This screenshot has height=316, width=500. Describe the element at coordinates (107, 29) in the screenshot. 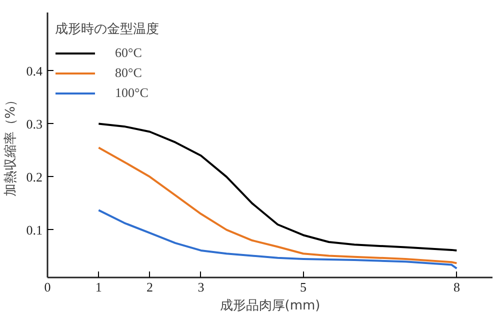

I see `legend-title: 成形時の金型温度` at that location.